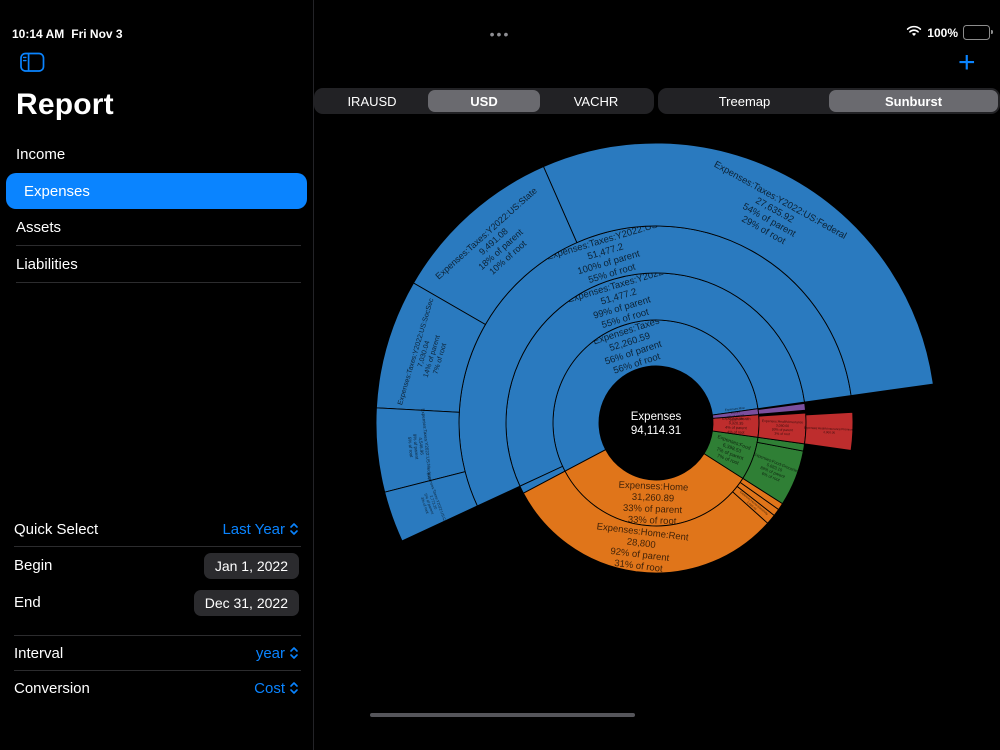 This screenshot has width=1000, height=750. I want to click on sunburst-segment-misc-other, so click(781, 408).